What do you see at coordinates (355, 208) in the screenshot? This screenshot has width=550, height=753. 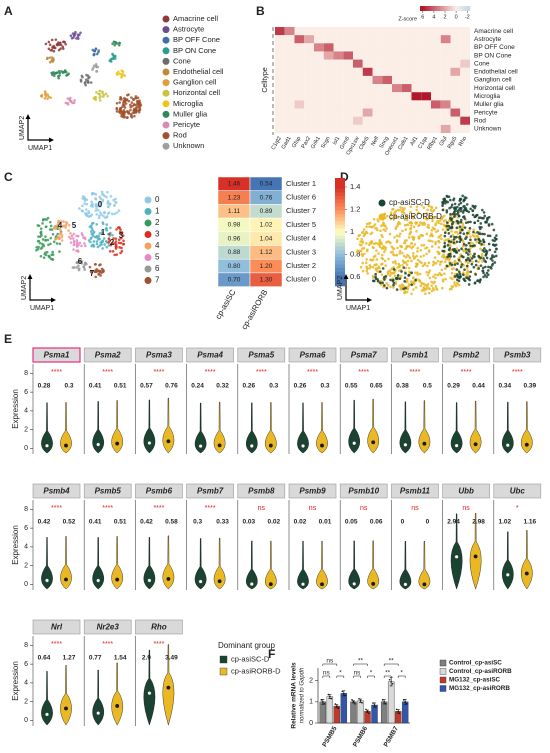 I see `colorbar-tick-label: 1.2` at bounding box center [355, 208].